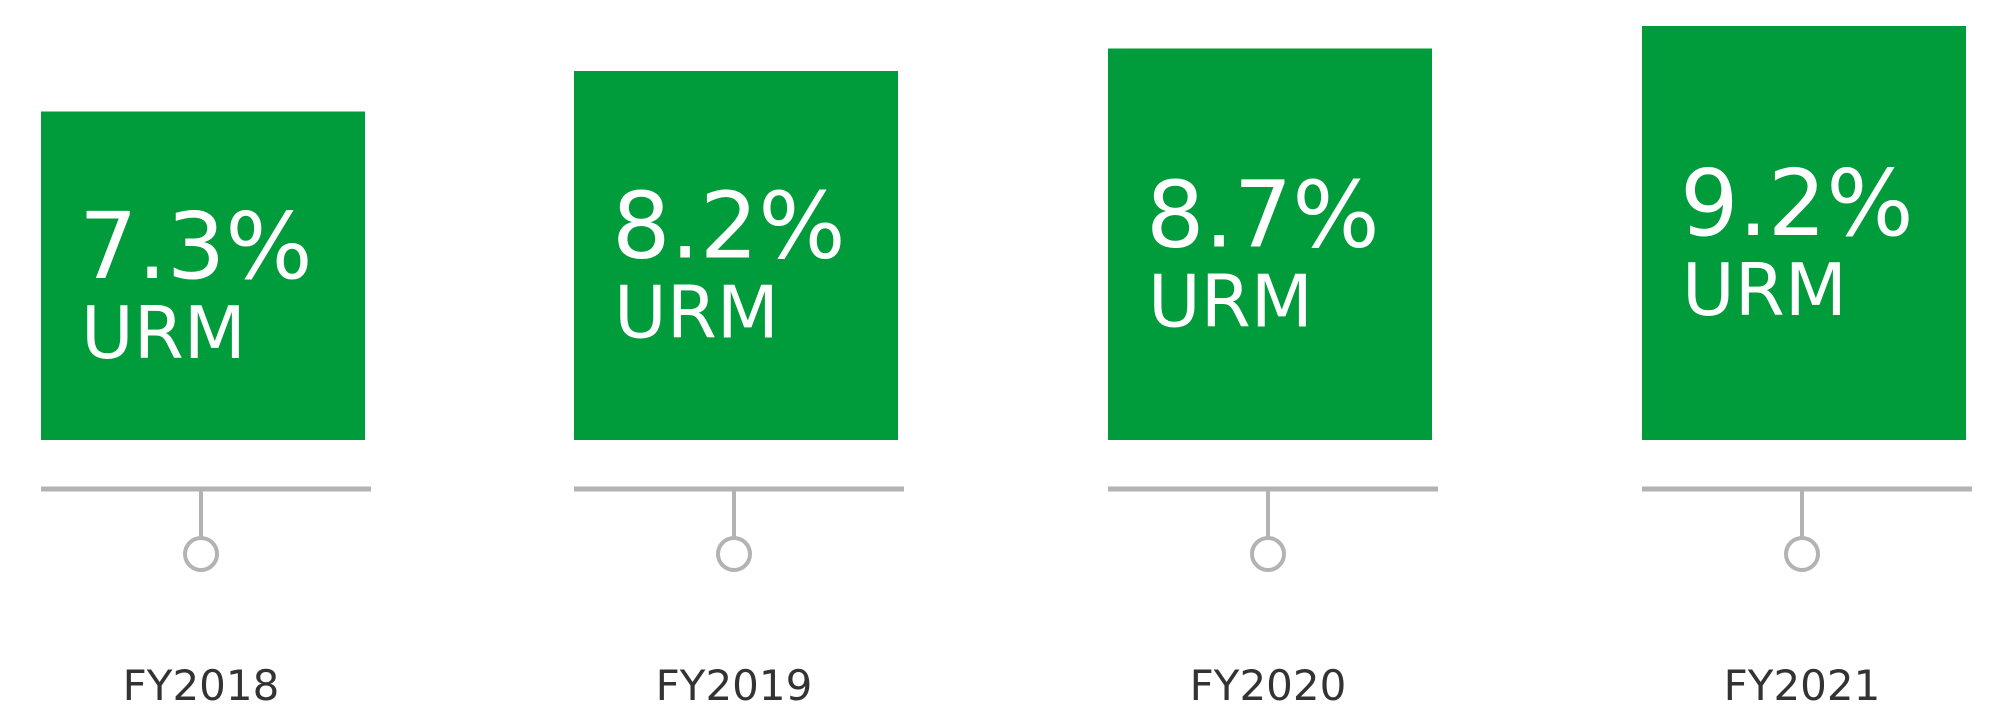 This screenshot has height=709, width=1992. What do you see at coordinates (734, 685) in the screenshot?
I see `category-label: FY2019` at bounding box center [734, 685].